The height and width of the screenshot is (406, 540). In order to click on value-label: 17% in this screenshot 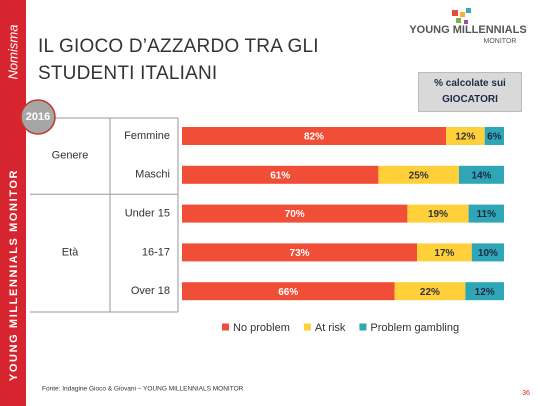, I will do `click(444, 253)`.